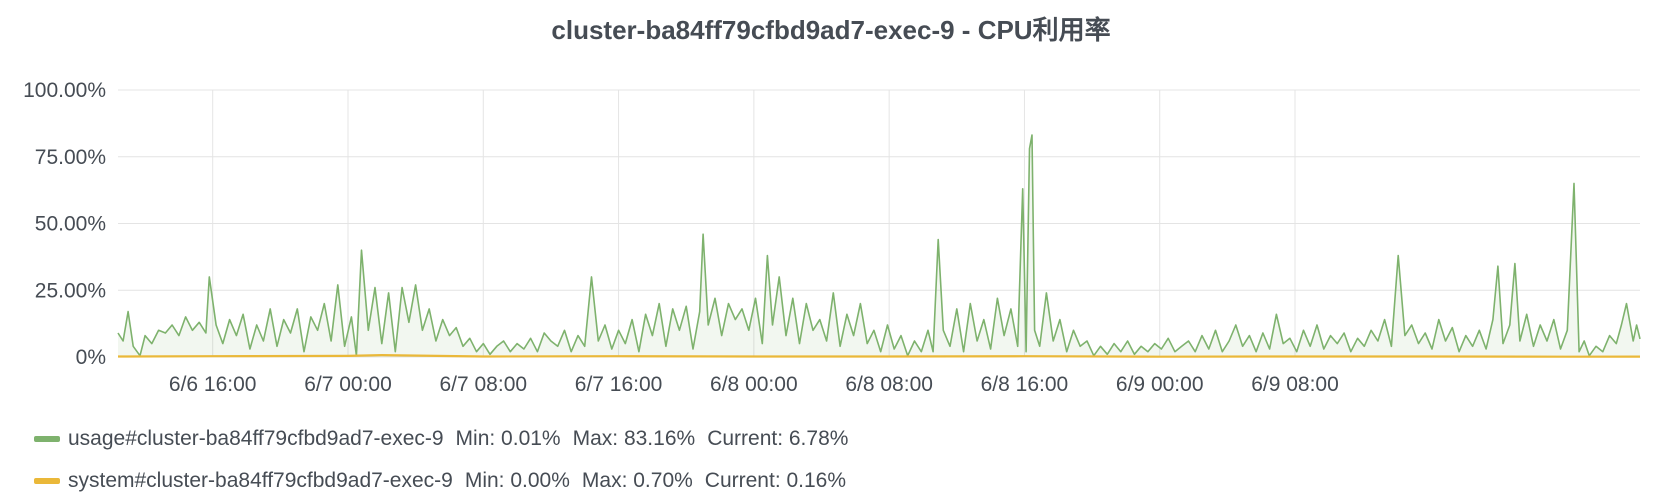 Image resolution: width=1662 pixels, height=502 pixels. I want to click on legend-max: Max: 83.16%, so click(634, 438).